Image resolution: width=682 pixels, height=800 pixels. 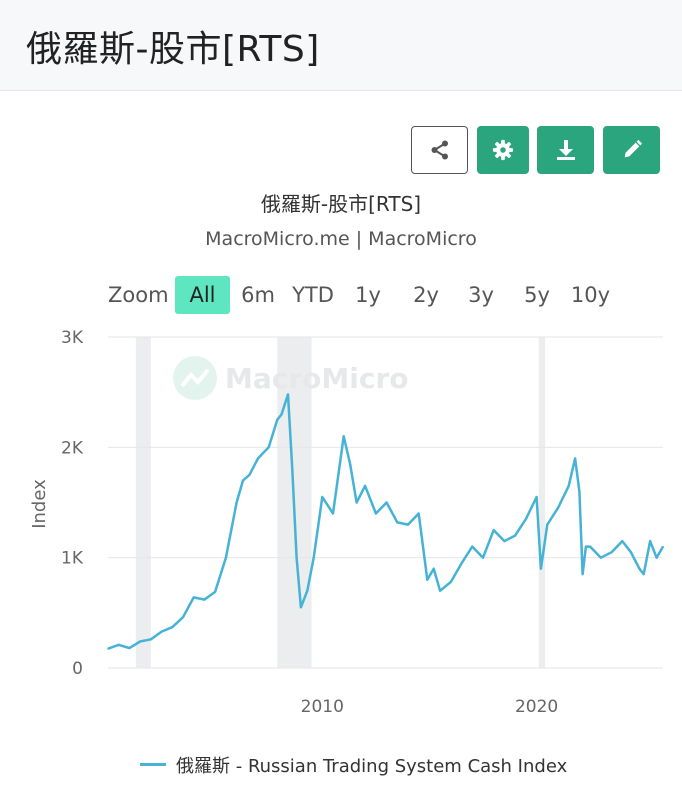 I want to click on y-tick-label: 1K, so click(x=72, y=559).